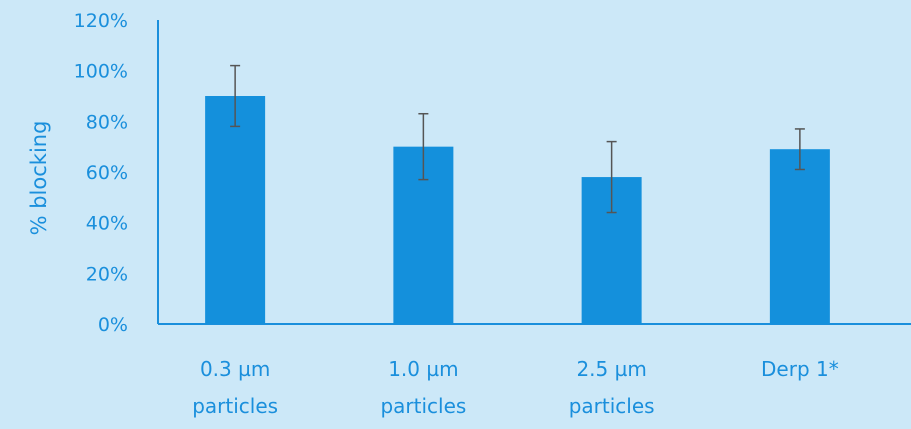 This screenshot has width=911, height=429. What do you see at coordinates (113, 325) in the screenshot?
I see `y-tick-label: 0%` at bounding box center [113, 325].